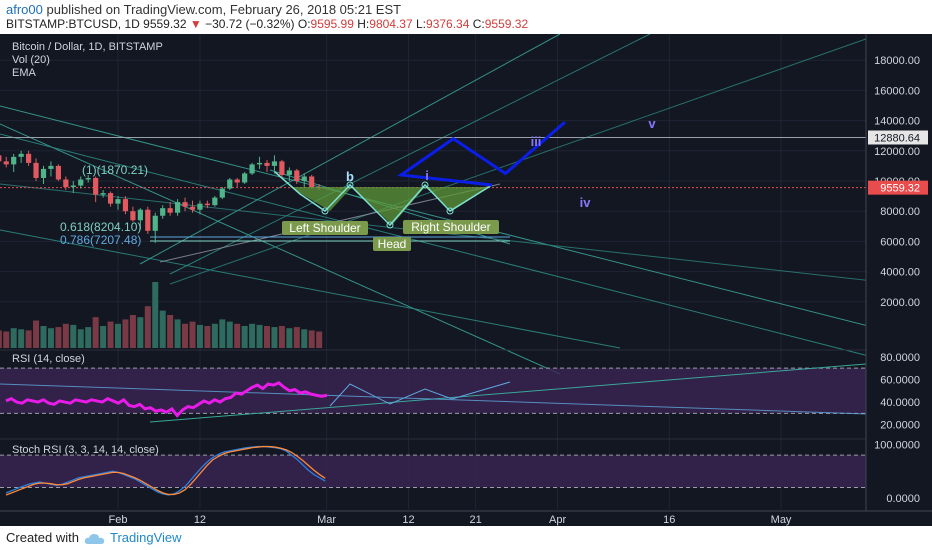 The image size is (932, 550). Describe the element at coordinates (897, 152) in the screenshot. I see `price-tick: 12000.00` at that location.